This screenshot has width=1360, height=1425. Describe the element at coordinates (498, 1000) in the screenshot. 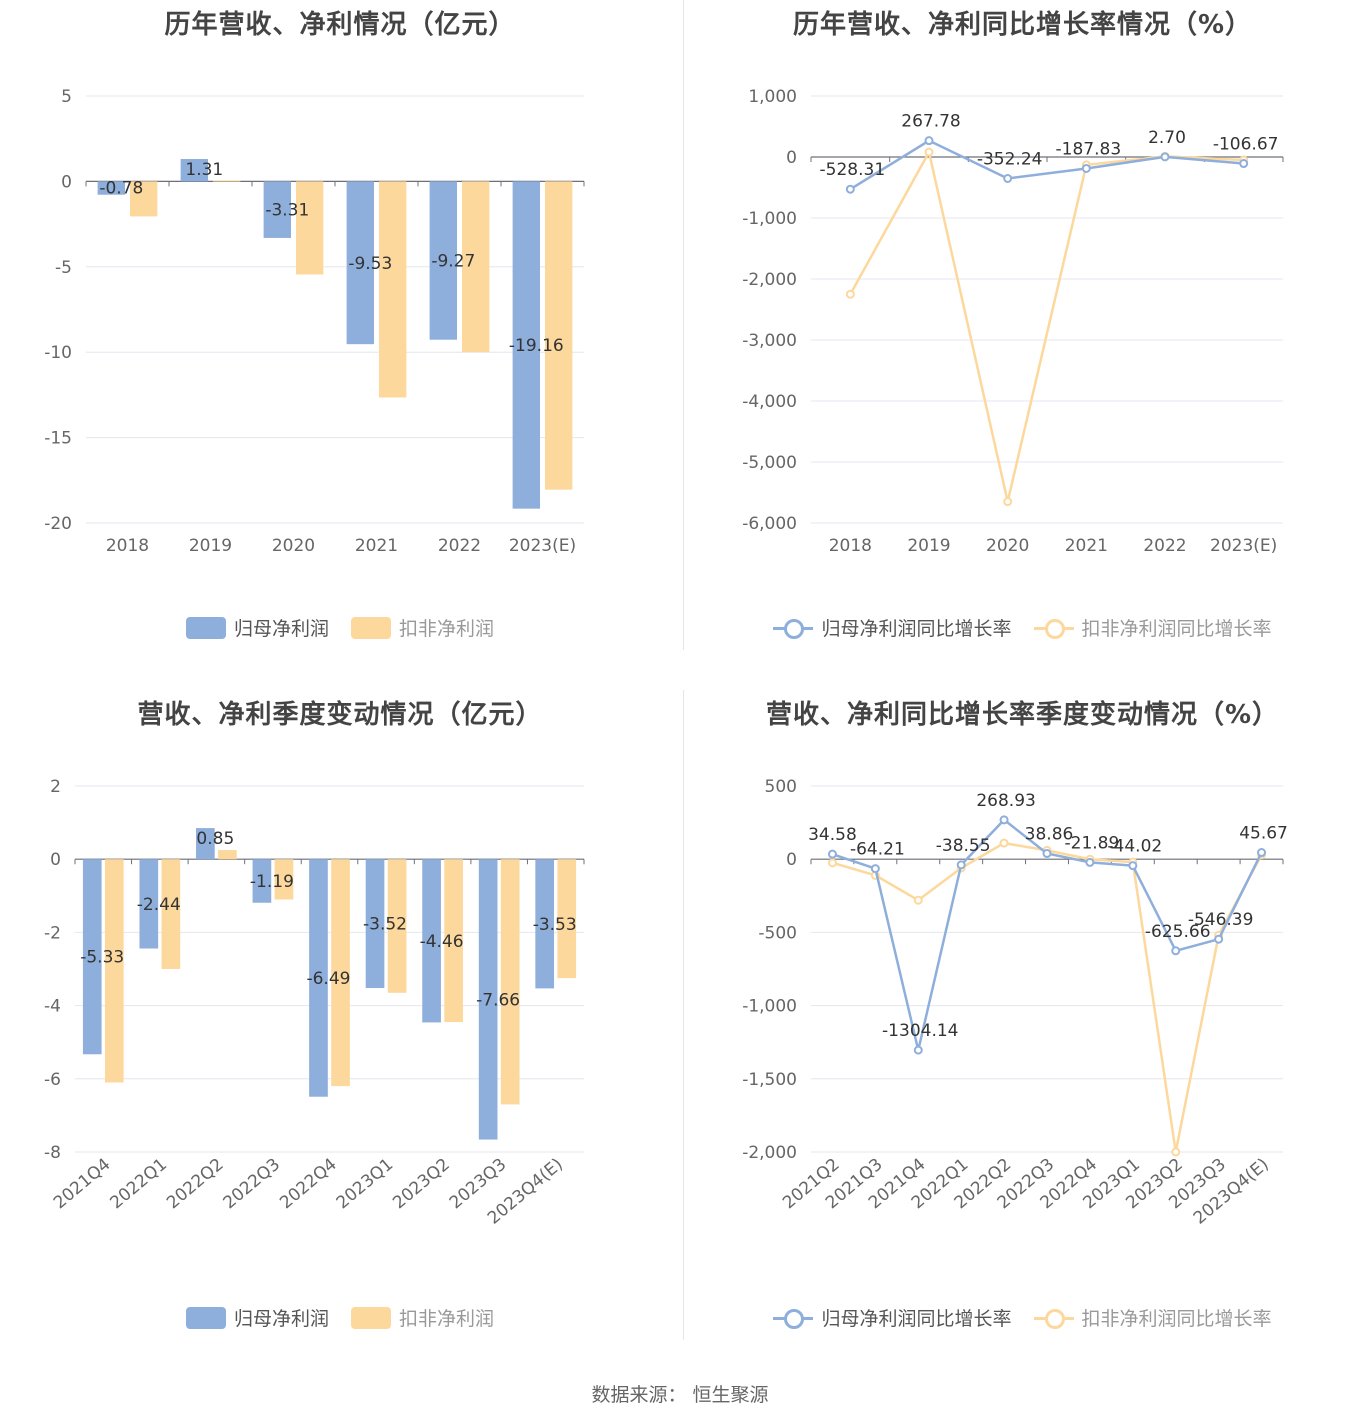

I see `data-label: -7.66` at that location.